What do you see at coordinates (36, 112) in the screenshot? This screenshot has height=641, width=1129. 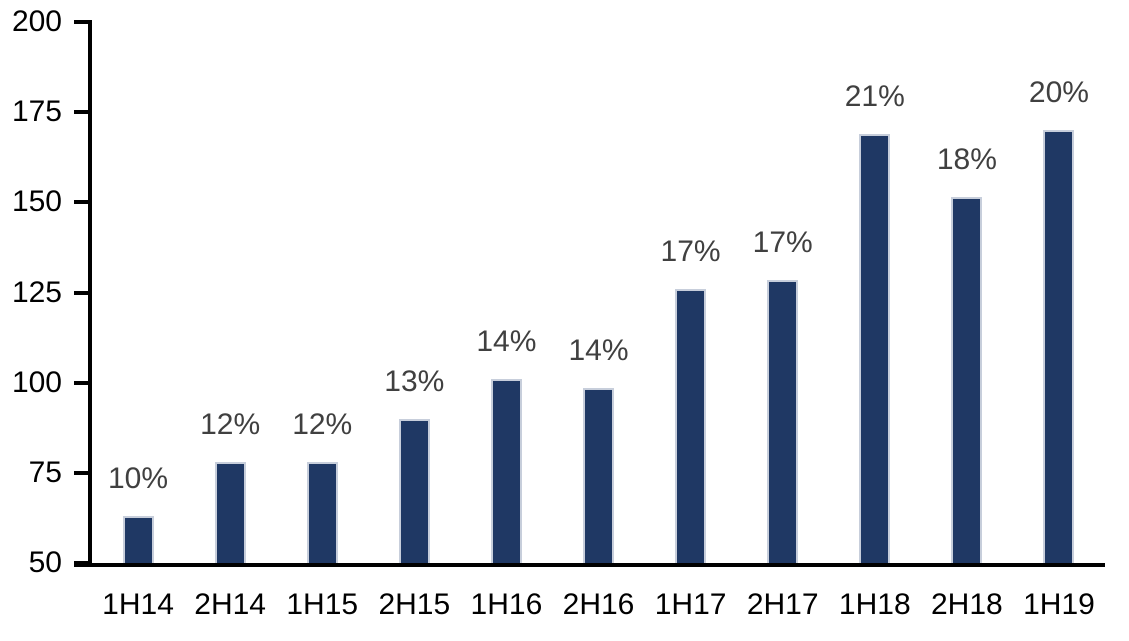 I see `y-tick-label: 175` at bounding box center [36, 112].